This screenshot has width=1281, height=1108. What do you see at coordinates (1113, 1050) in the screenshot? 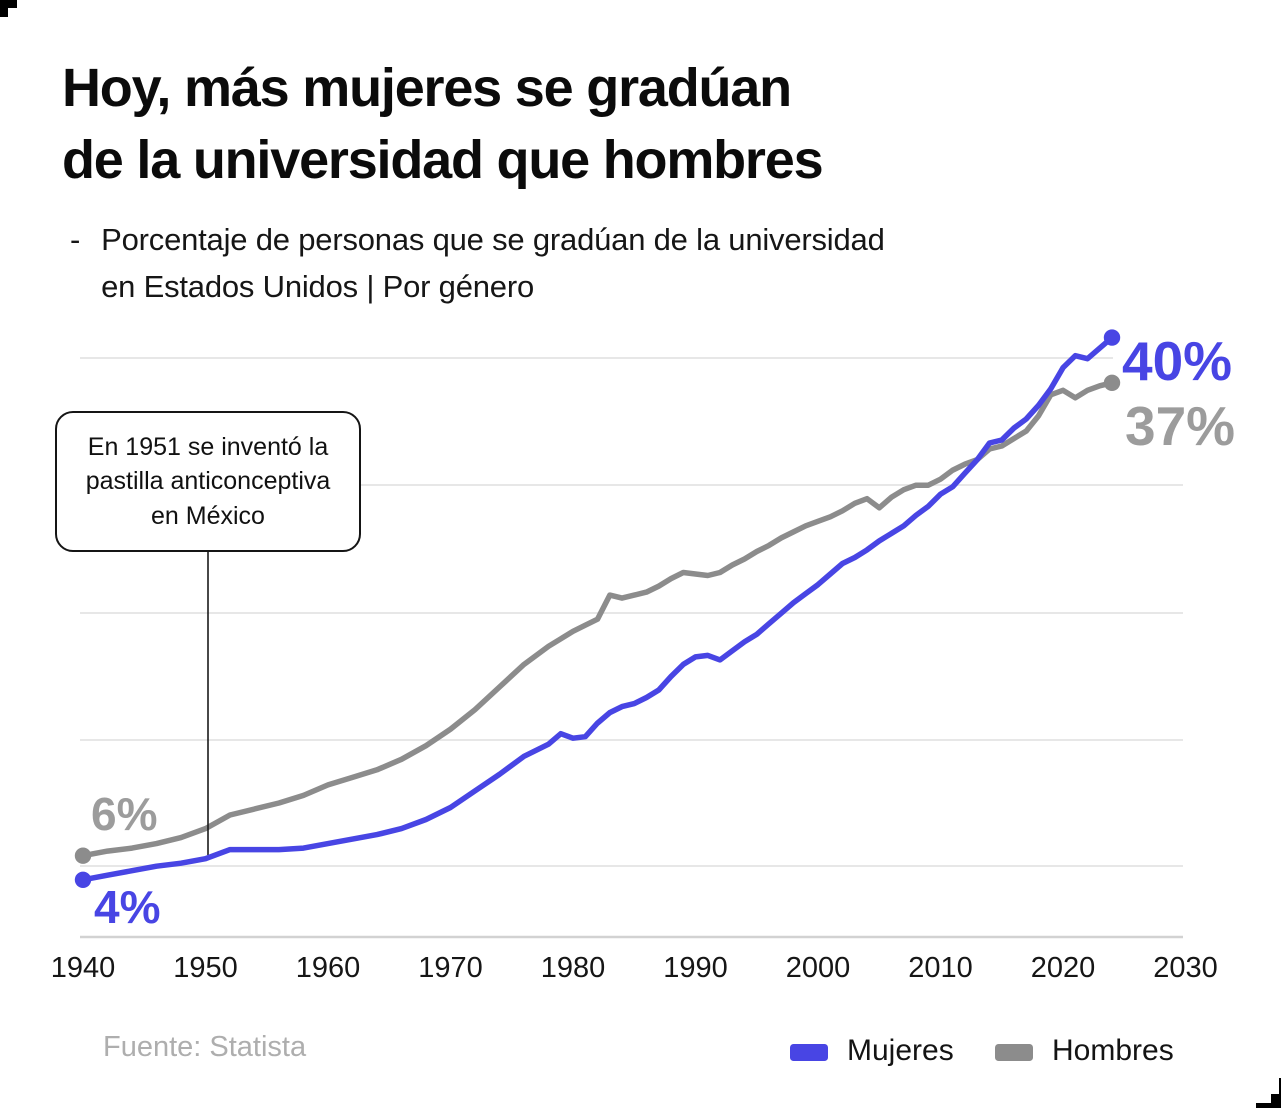
I see `legend-label-hombres: Hombres` at bounding box center [1113, 1050].